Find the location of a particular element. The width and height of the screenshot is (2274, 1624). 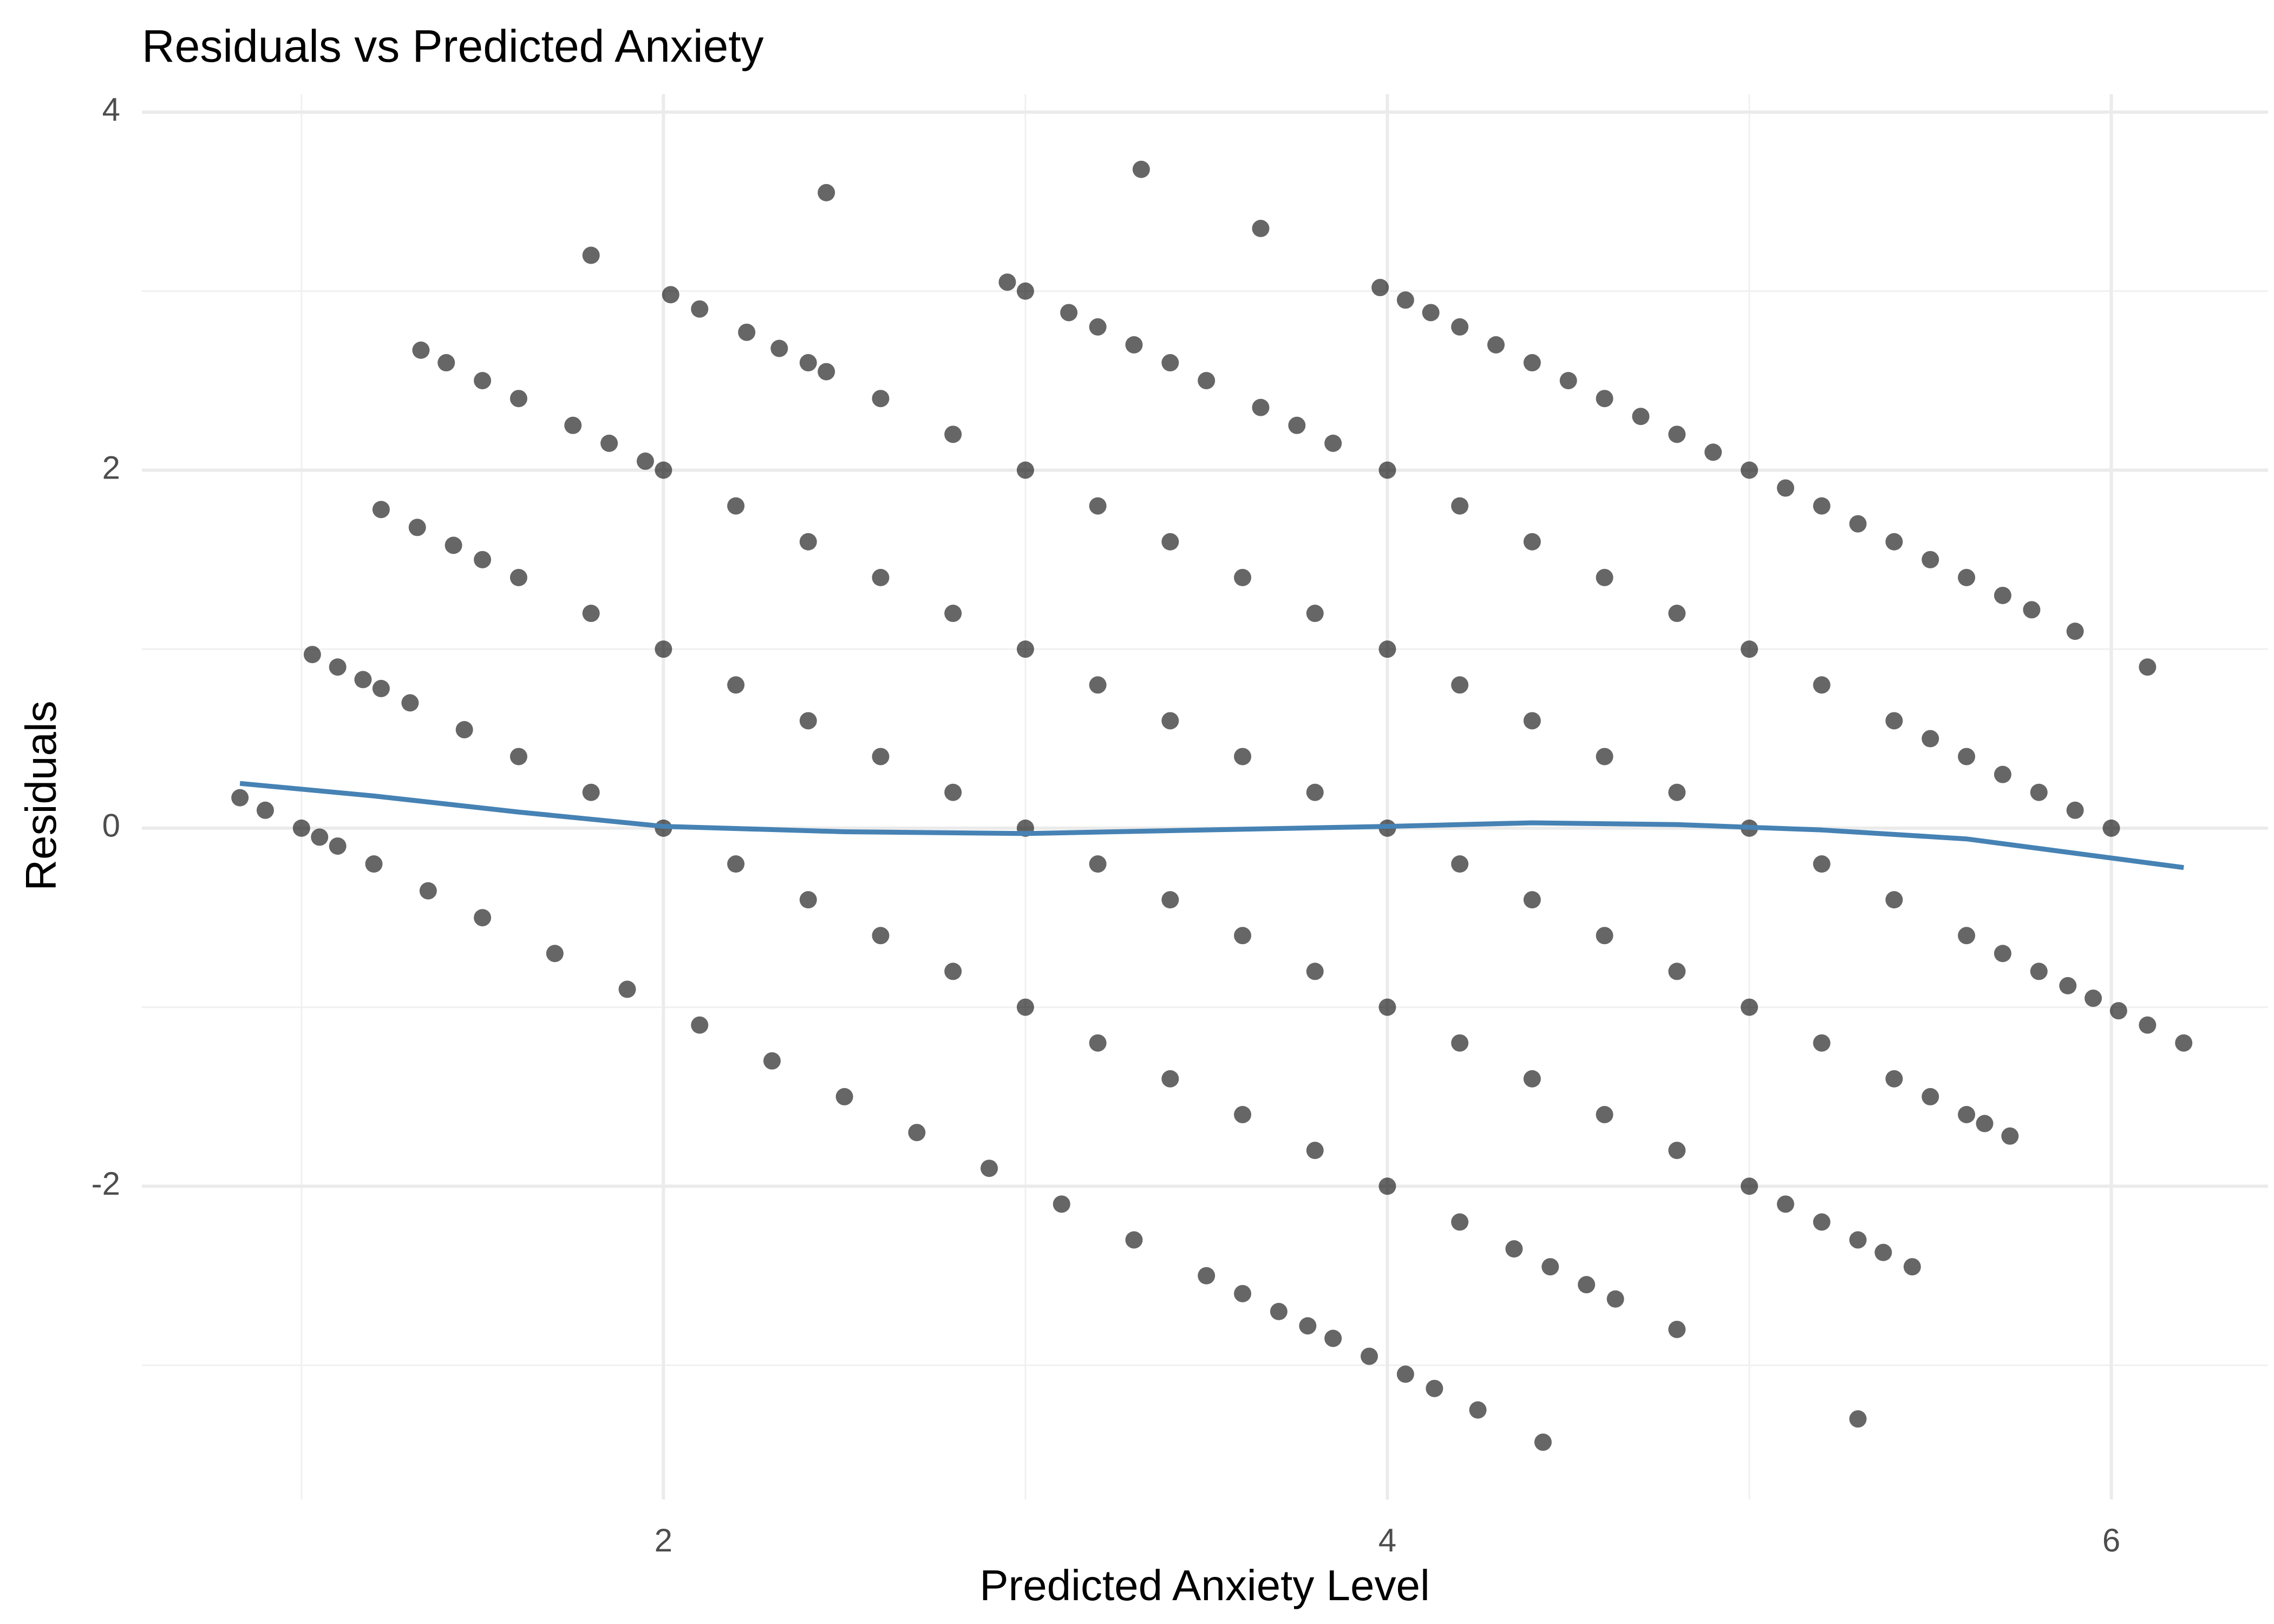

x-tick-label: 2 is located at coordinates (663, 1540).